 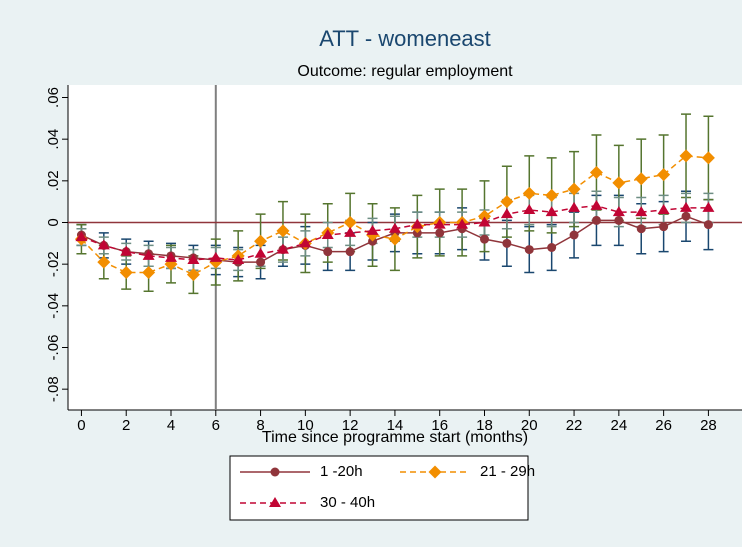 What do you see at coordinates (53, 139) in the screenshot?
I see `y-tick-label: .04` at bounding box center [53, 139].